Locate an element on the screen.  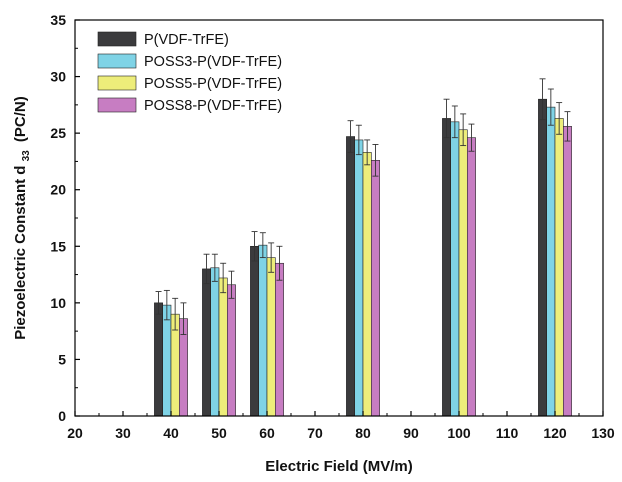
y-tick-label: 5 is located at coordinates (62, 359).